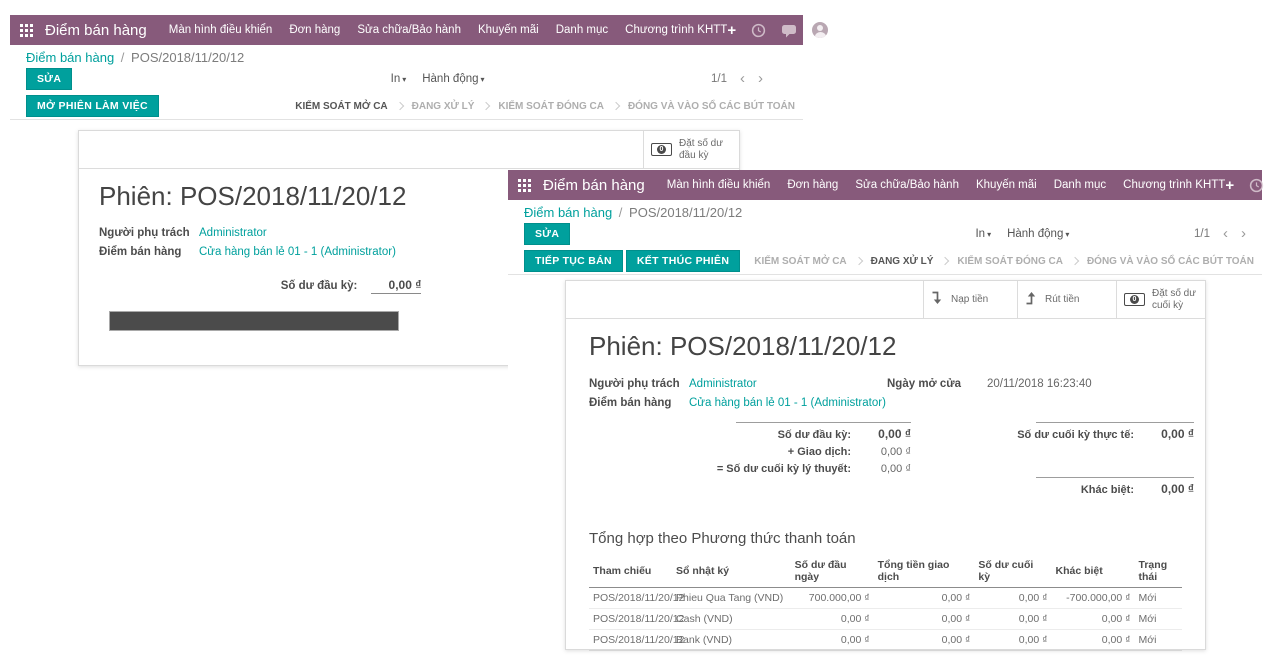 The image size is (1278, 661). I want to click on put-money-in-button: Nạp tiền, so click(970, 299).